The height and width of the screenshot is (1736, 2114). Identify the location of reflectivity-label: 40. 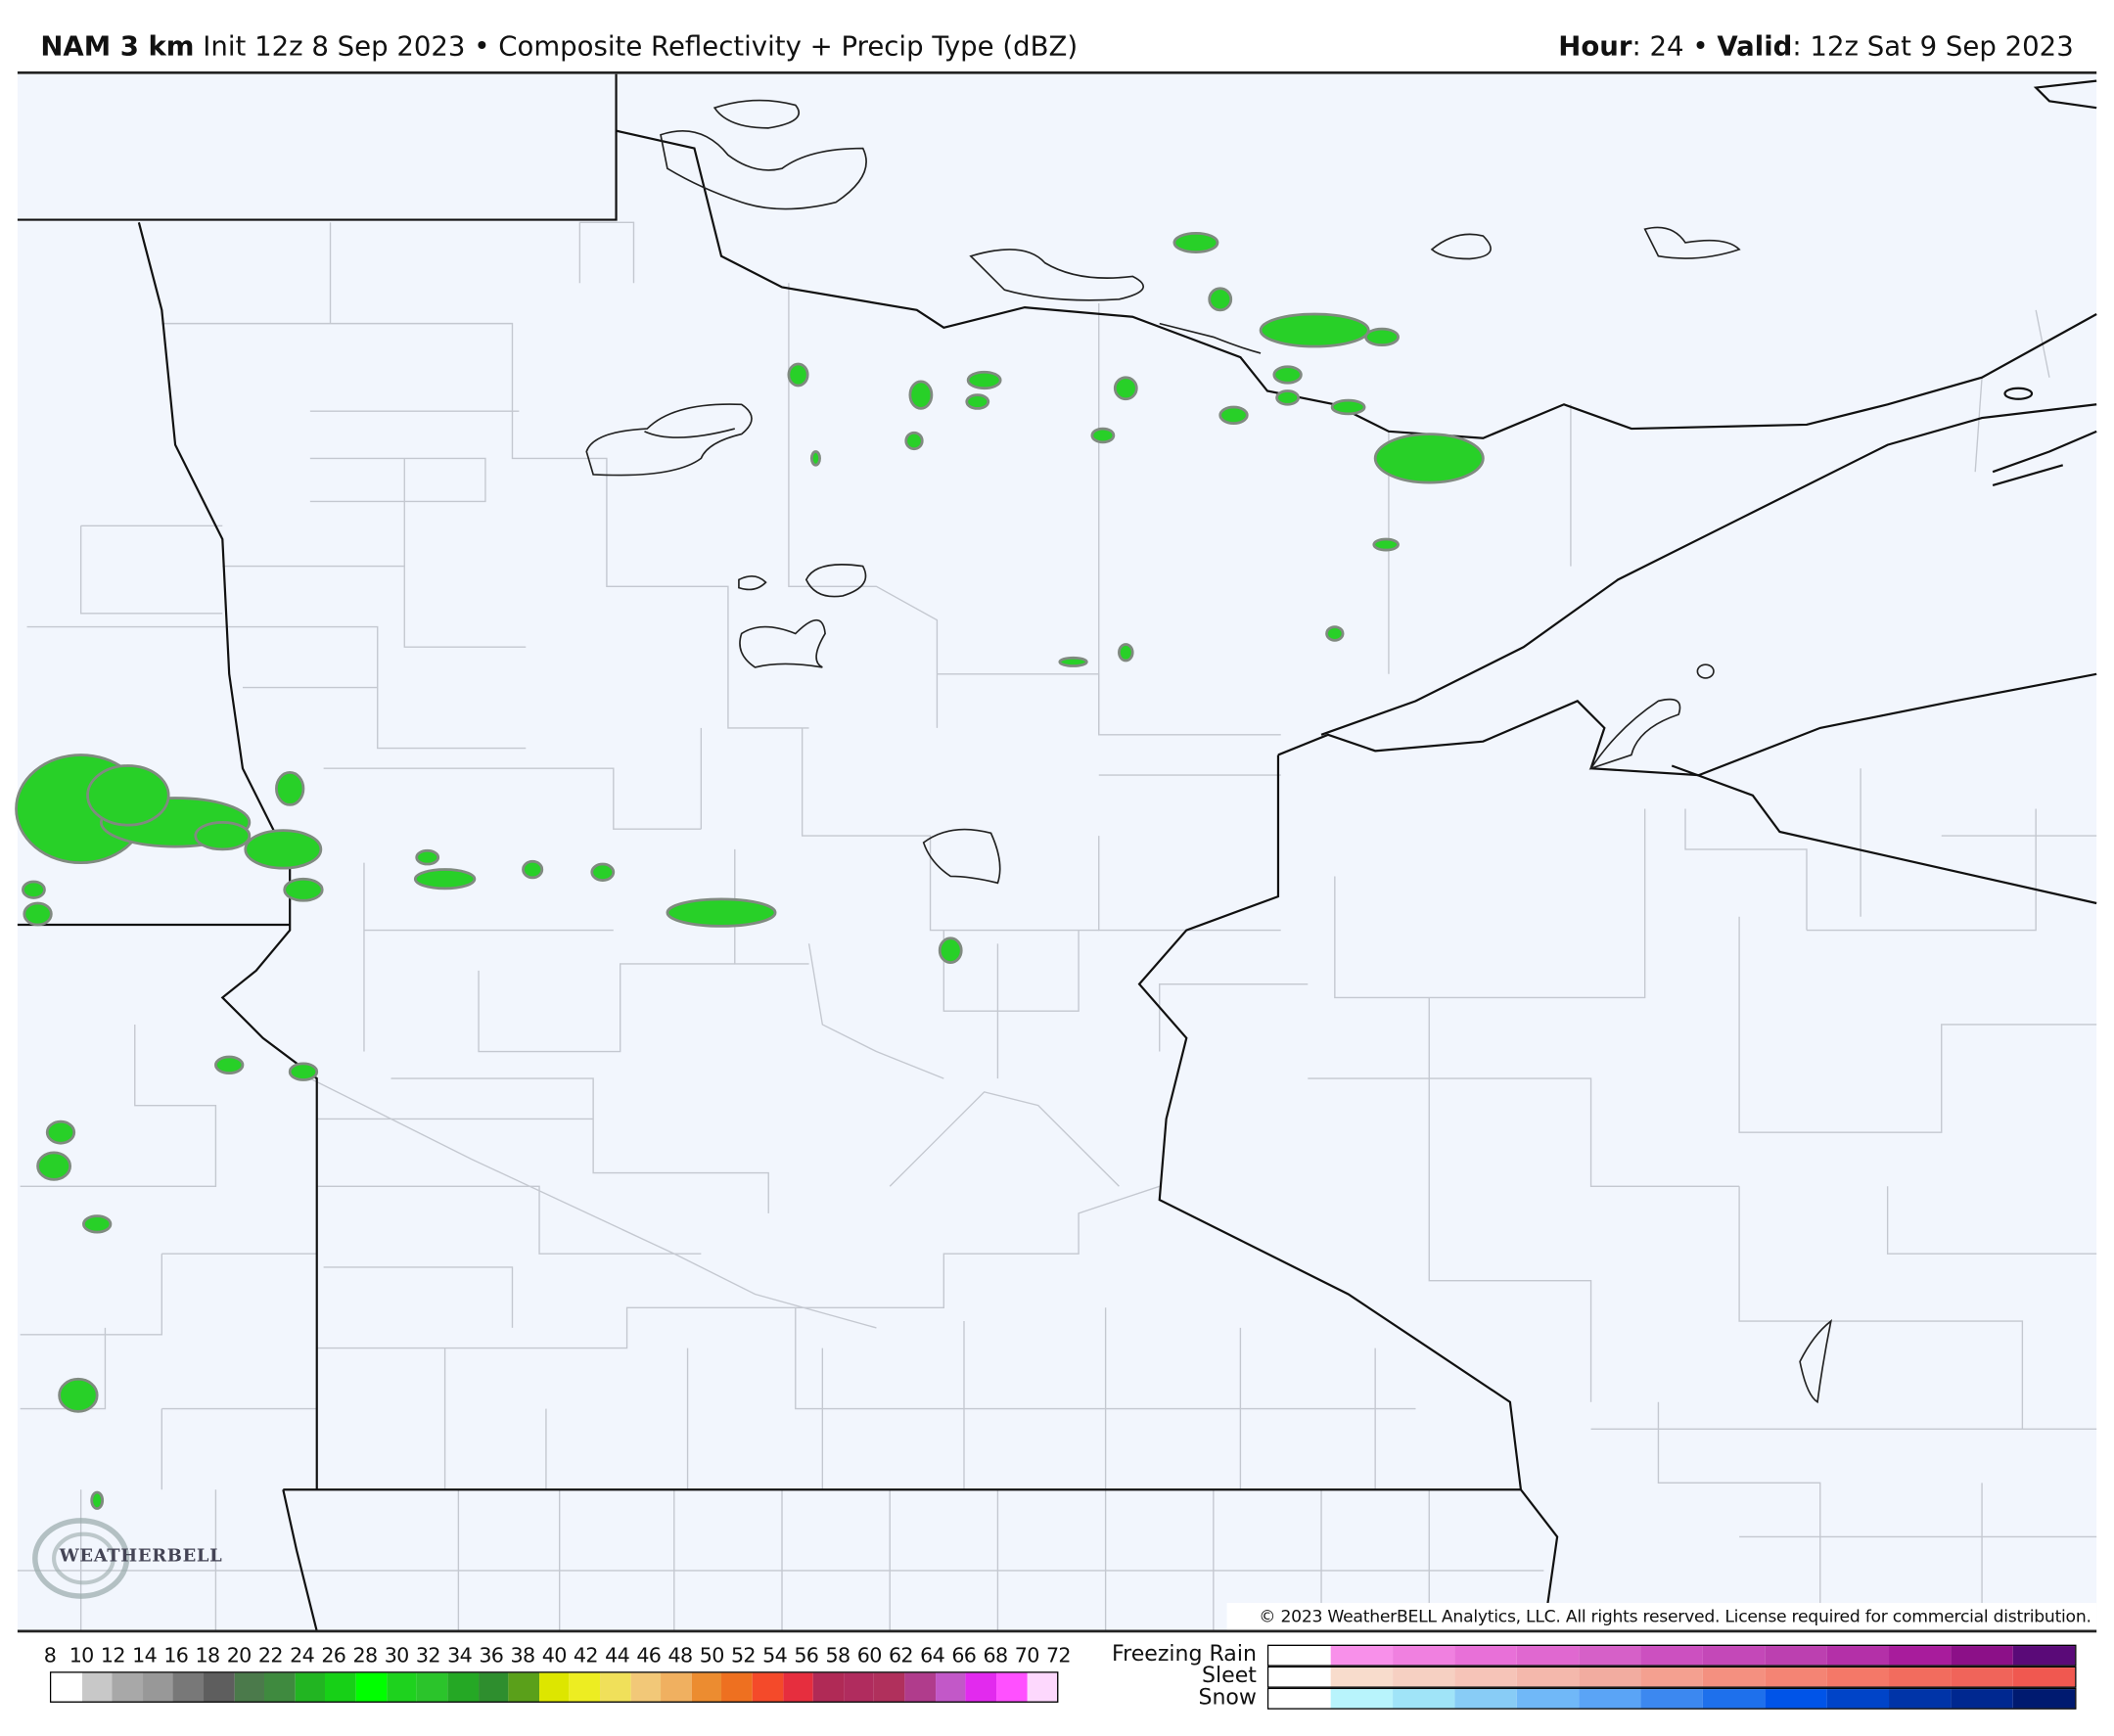
(555, 1656).